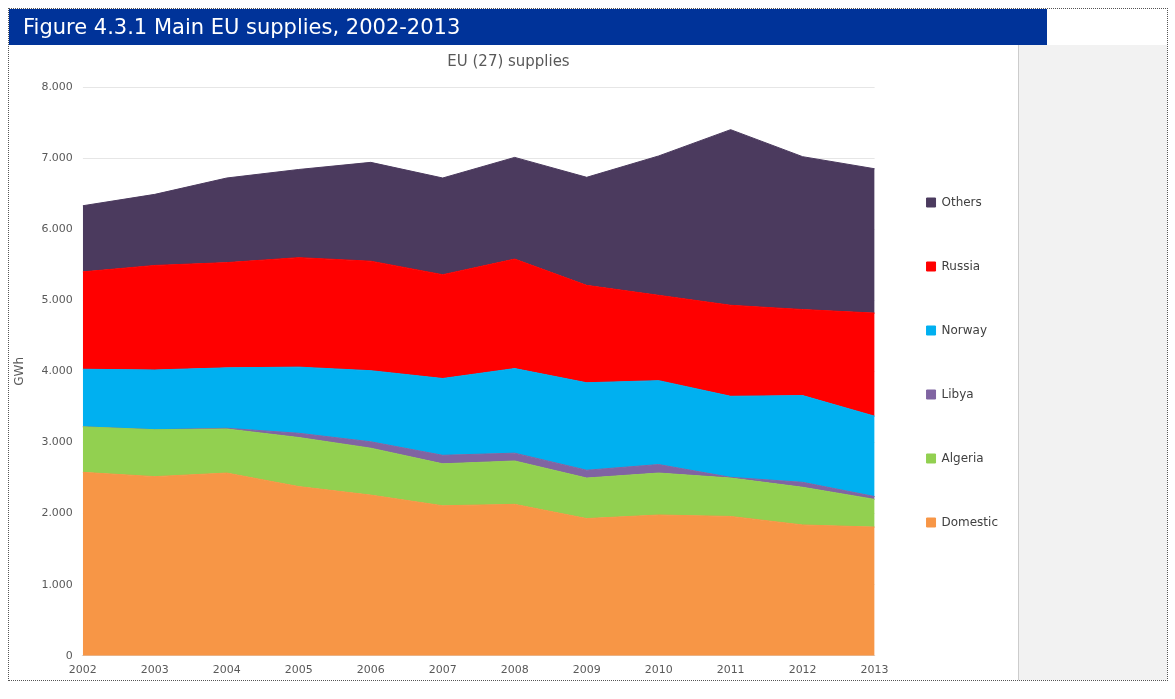  What do you see at coordinates (730, 670) in the screenshot?
I see `x-tick-label: 2011` at bounding box center [730, 670].